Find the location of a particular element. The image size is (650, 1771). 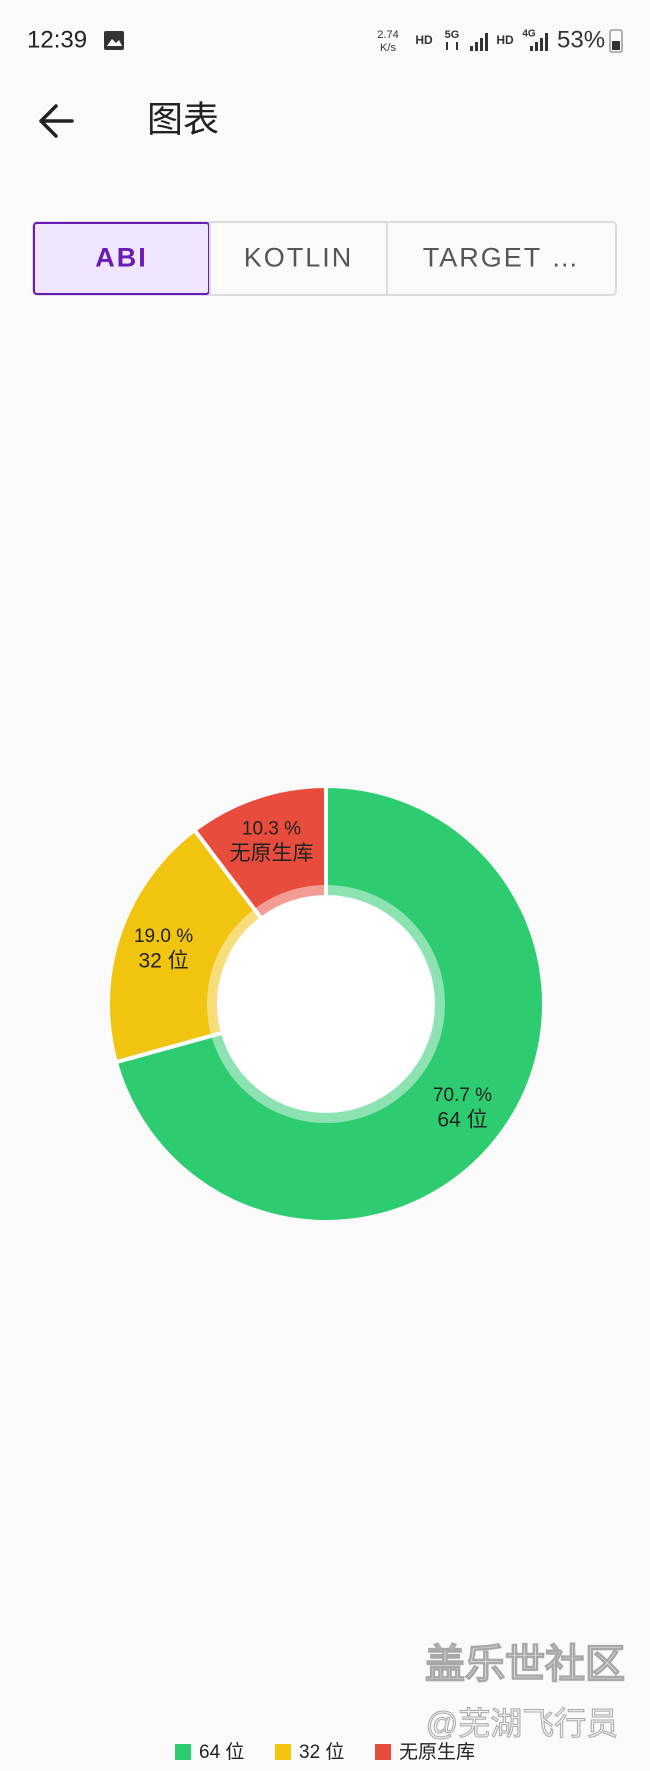

slice-category-label: 64 位 is located at coordinates (462, 1119).